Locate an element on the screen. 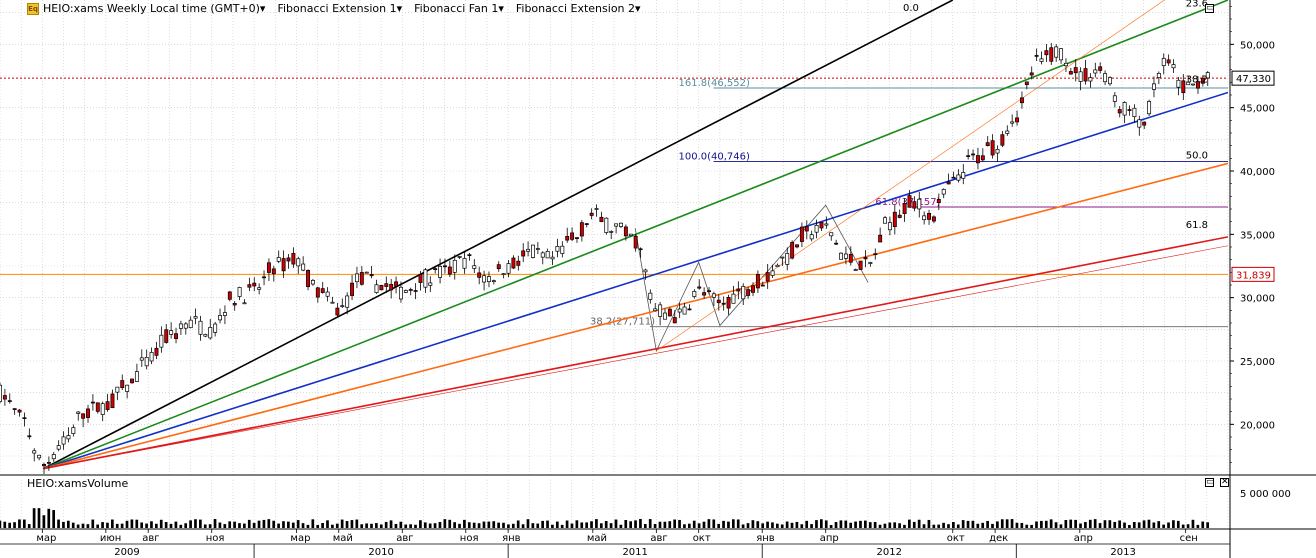  time-axis-year-label: 2009 is located at coordinates (126, 552).